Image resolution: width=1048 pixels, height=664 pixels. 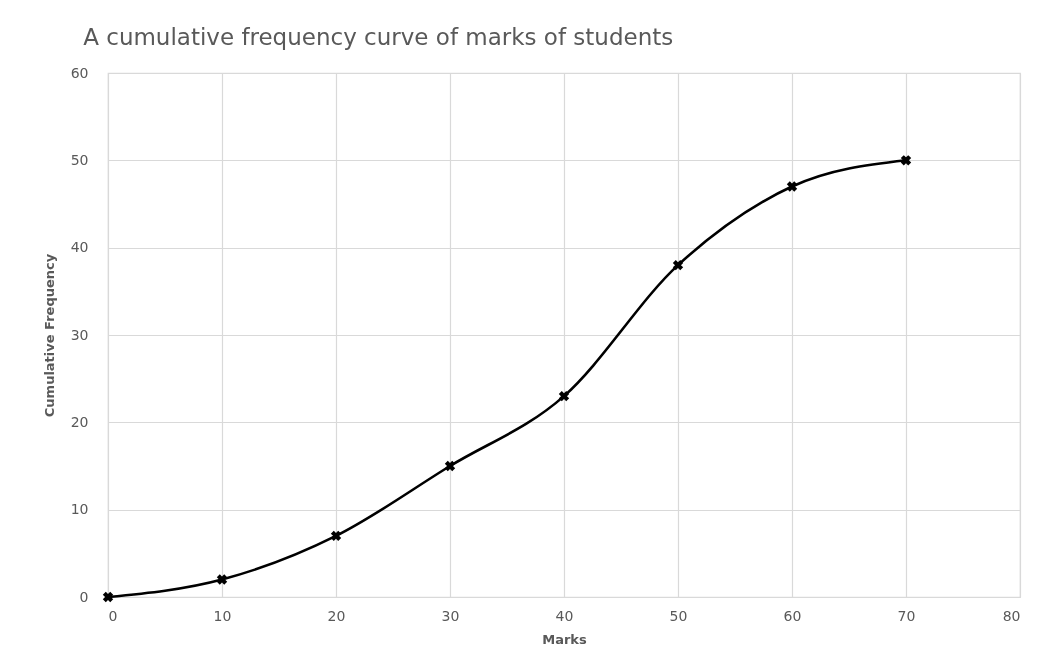 What do you see at coordinates (906, 615) in the screenshot?
I see `x-tick-label: 70` at bounding box center [906, 615].